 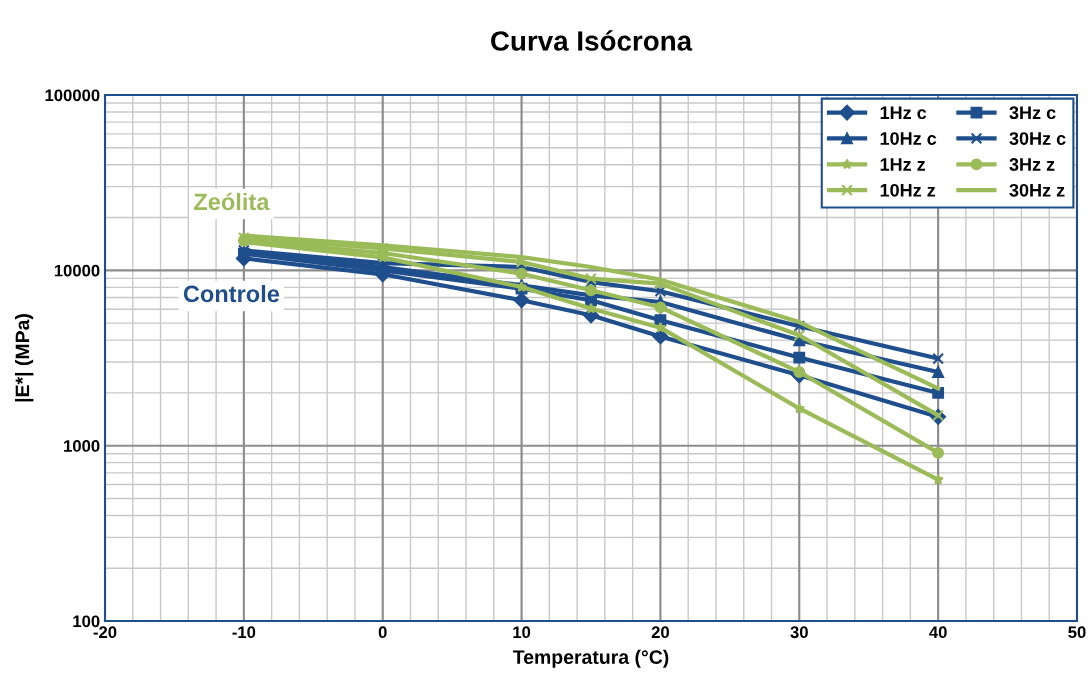 I want to click on y-tick-label: 10000, so click(x=77, y=270).